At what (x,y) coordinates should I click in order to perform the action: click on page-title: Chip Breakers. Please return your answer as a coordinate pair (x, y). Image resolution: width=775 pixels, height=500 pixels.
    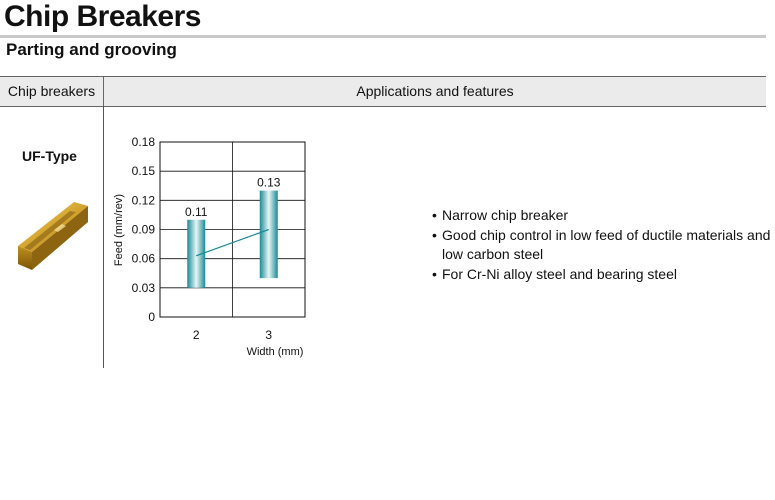
    Looking at the image, I should click on (102, 16).